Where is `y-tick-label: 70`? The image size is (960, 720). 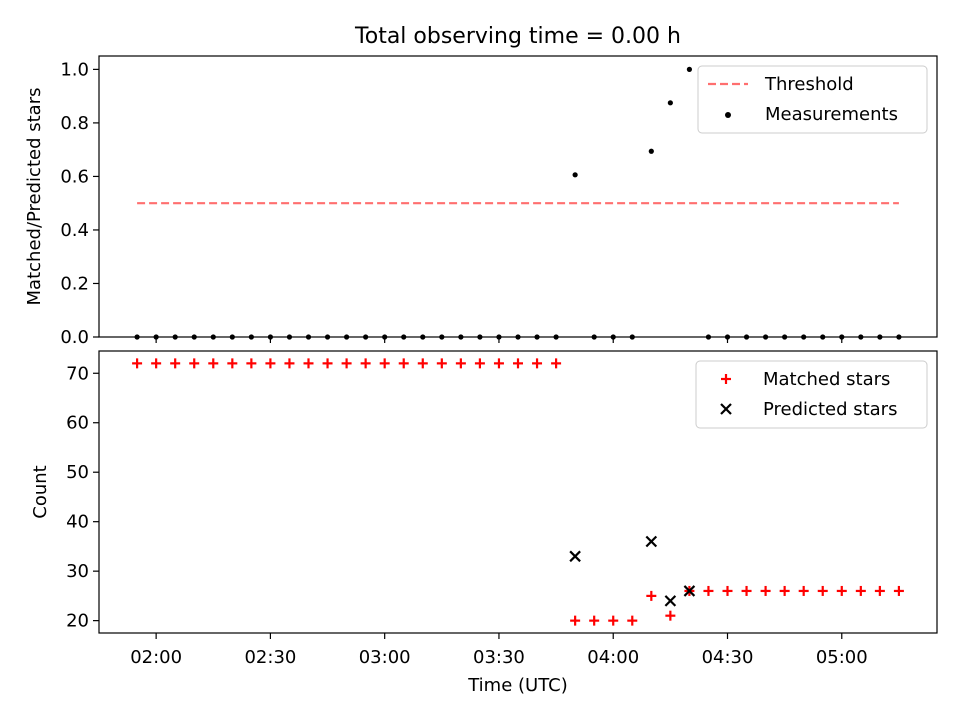
y-tick-label: 70 is located at coordinates (77, 373).